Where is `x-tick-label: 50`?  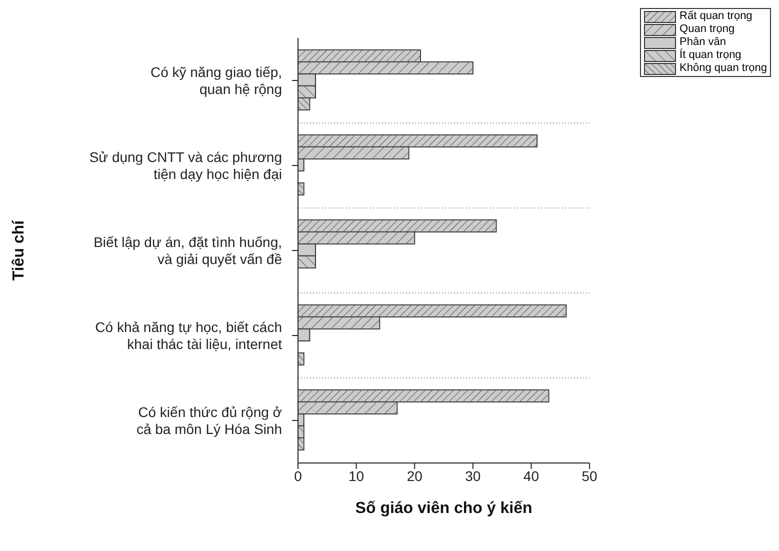 x-tick-label: 50 is located at coordinates (590, 476).